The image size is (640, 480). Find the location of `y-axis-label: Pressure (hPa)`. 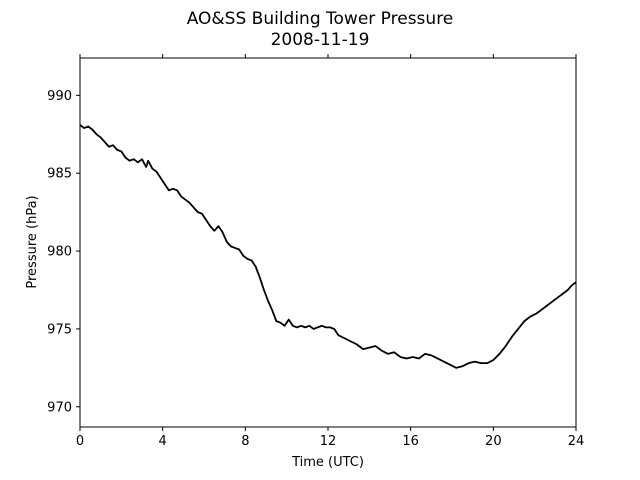

y-axis-label: Pressure (hPa) is located at coordinates (32, 241).